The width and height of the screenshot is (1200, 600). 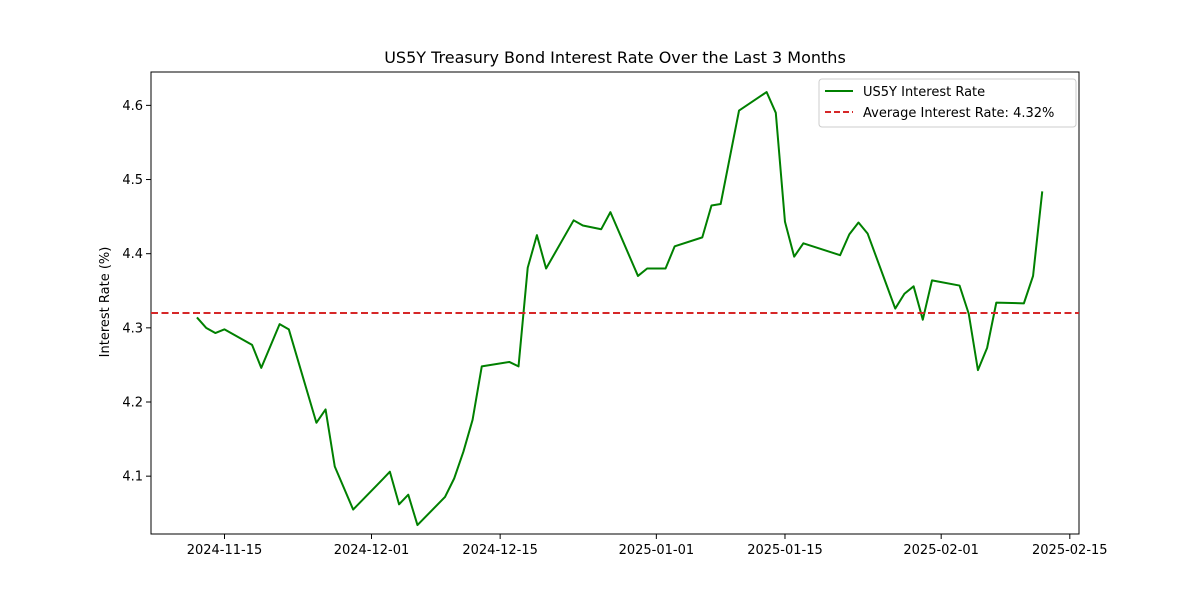 What do you see at coordinates (372, 550) in the screenshot?
I see `x-tick-label: 2024-12-01` at bounding box center [372, 550].